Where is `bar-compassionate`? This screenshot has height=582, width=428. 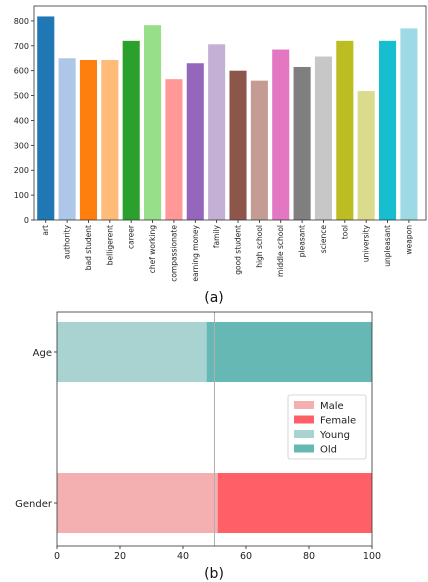
bar-compassionate is located at coordinates (174, 149).